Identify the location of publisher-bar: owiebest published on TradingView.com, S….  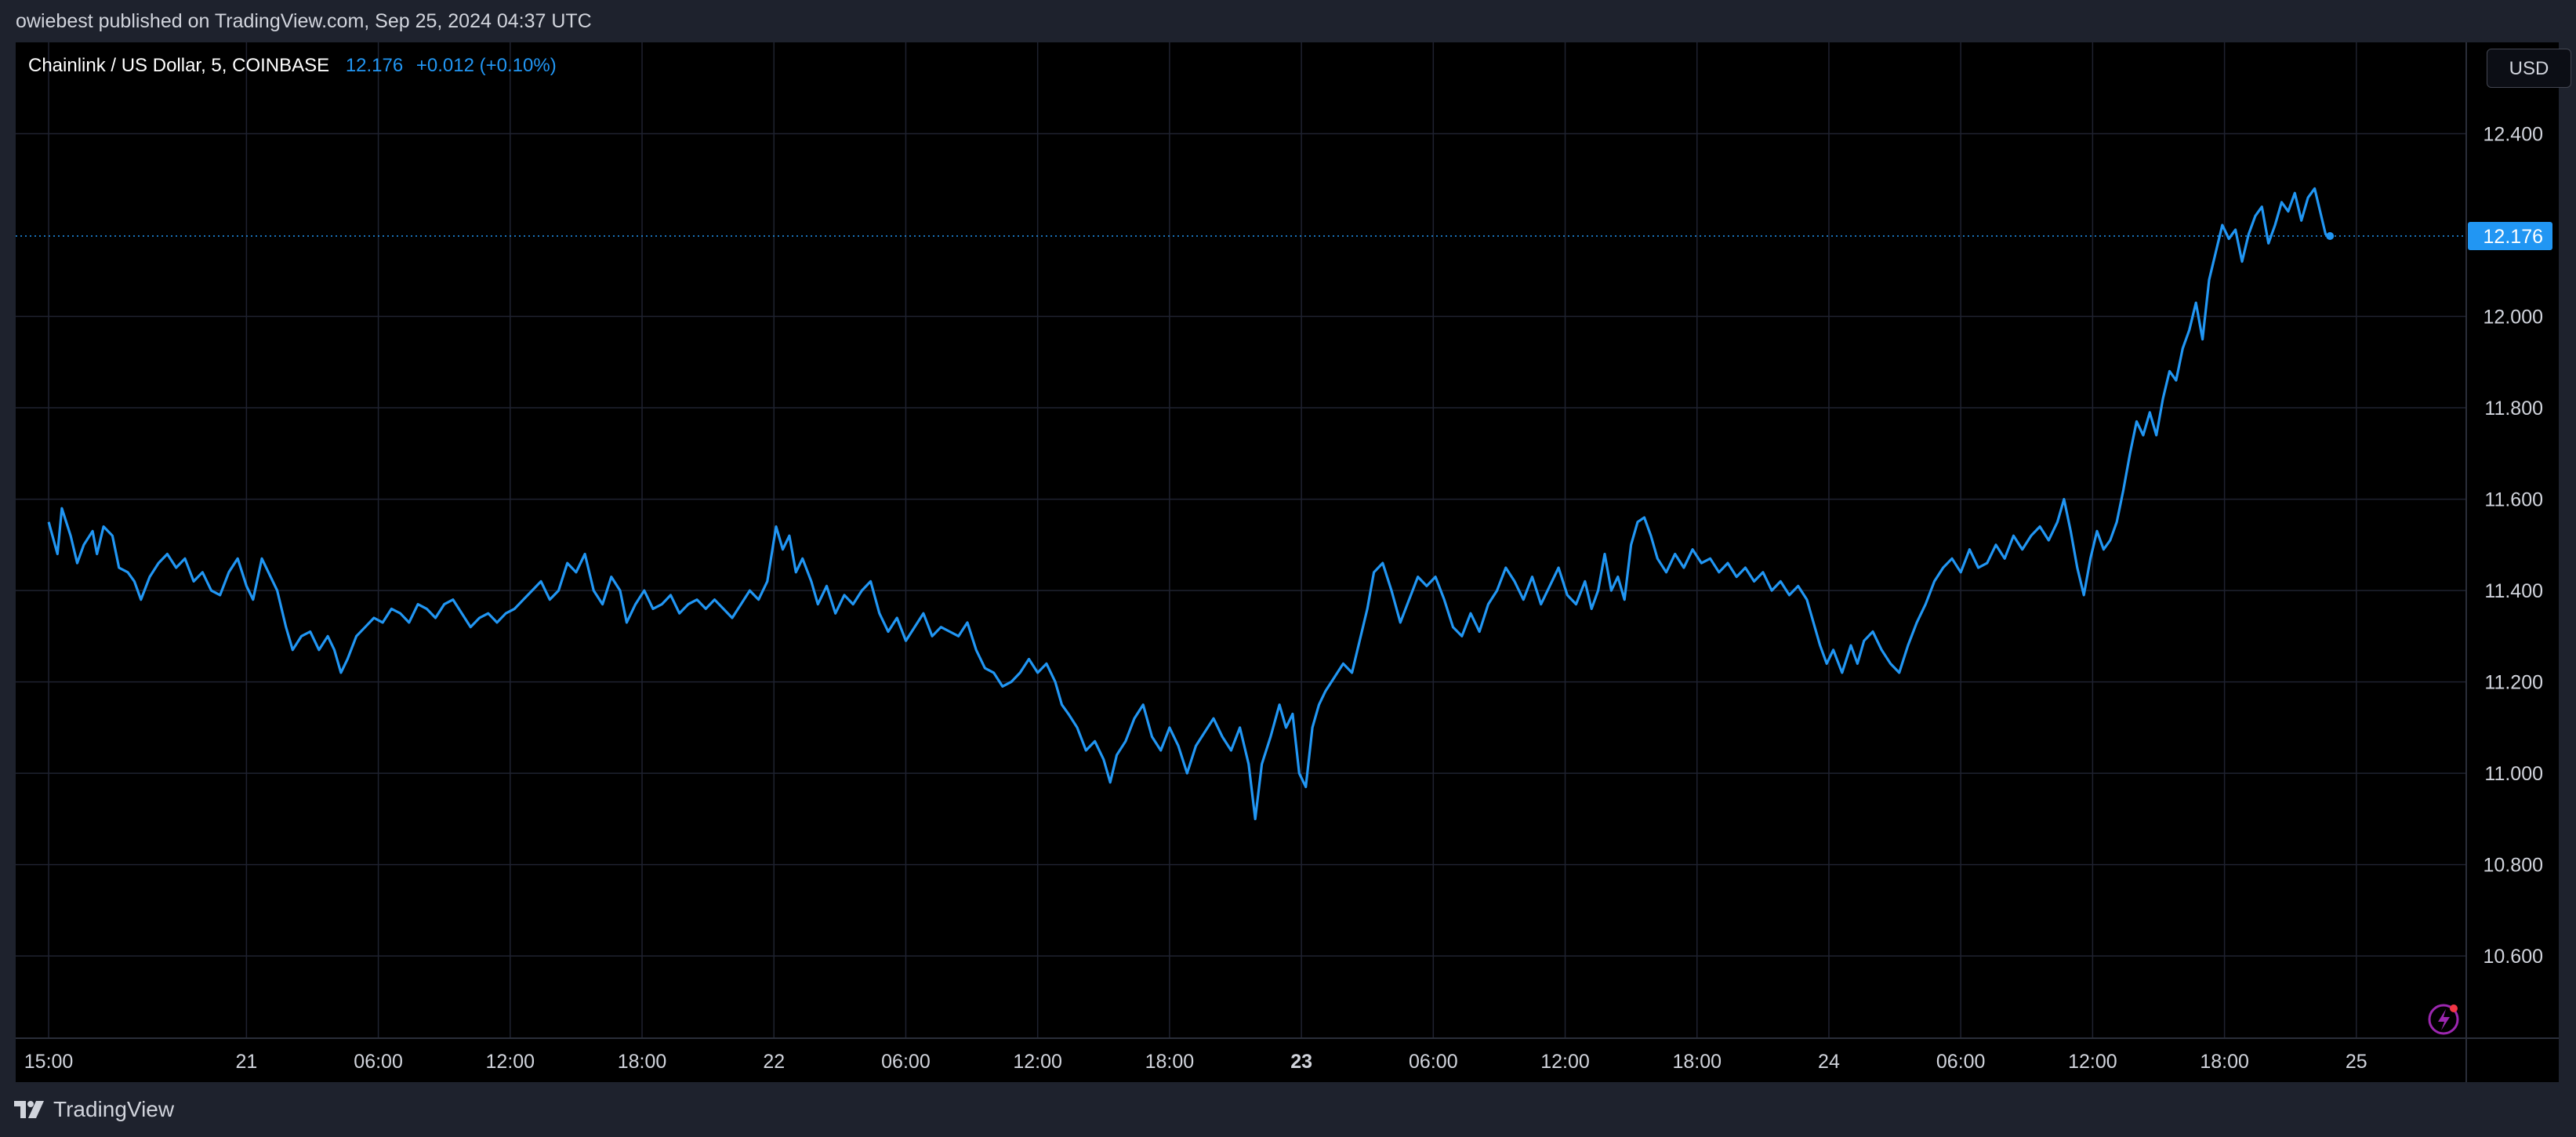
(1288, 21).